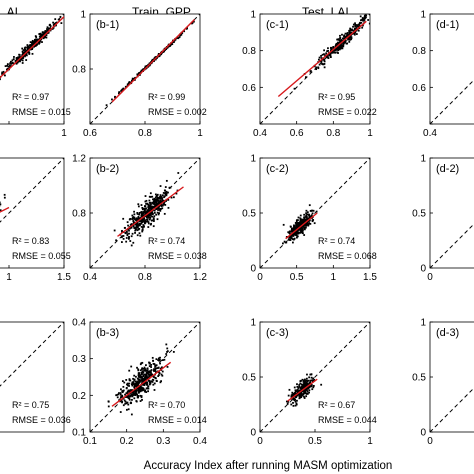 Image resolution: width=474 pixels, height=474 pixels. Describe the element at coordinates (139, 75) in the screenshot. I see `panel-b-1: (b-1) R² = 0.99 RMSE = 0.002 0.6 0.8 1 0.8 1` at that location.